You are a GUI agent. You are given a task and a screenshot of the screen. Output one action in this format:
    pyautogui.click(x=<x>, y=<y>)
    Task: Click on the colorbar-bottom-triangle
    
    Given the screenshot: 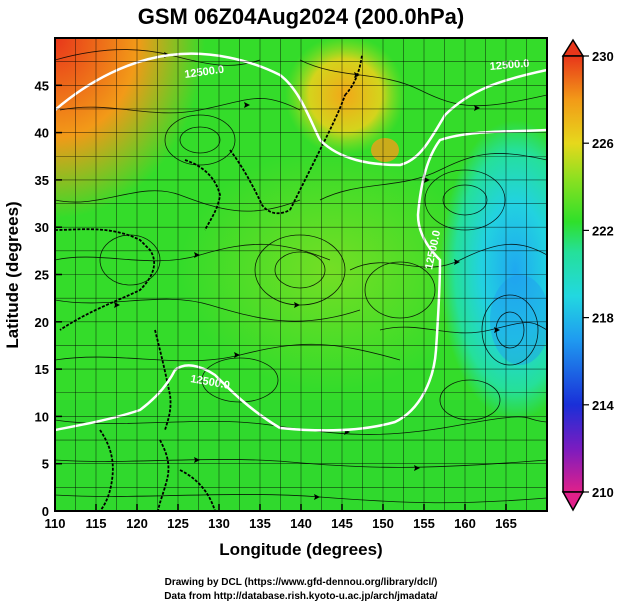 What is the action you would take?
    pyautogui.click(x=573, y=501)
    